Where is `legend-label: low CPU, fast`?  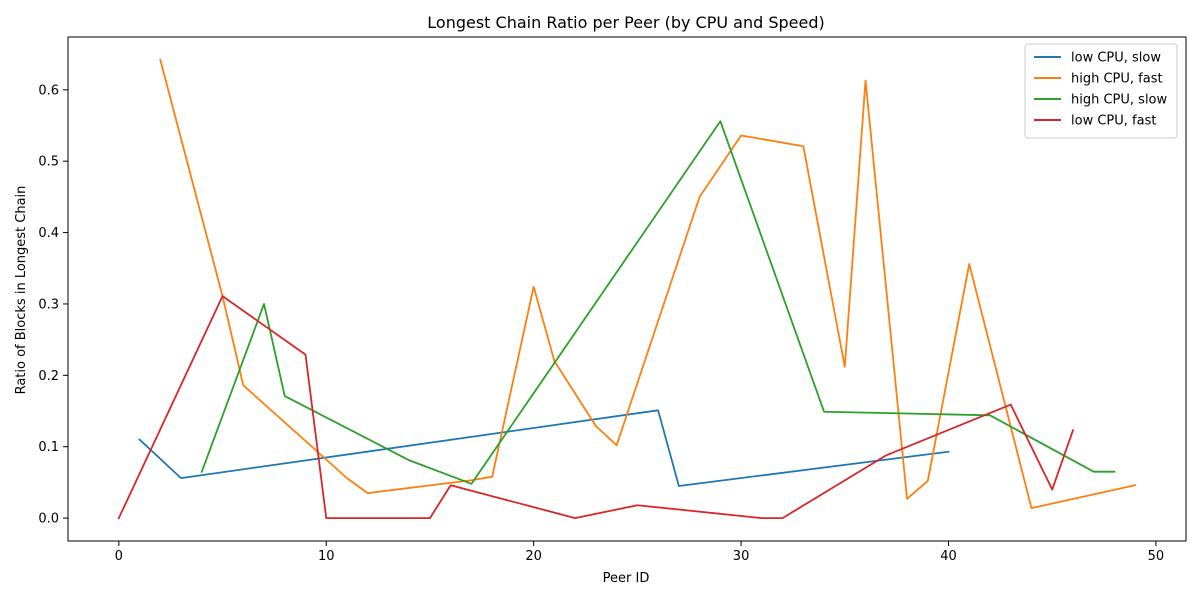
legend-label: low CPU, fast is located at coordinates (1113, 121).